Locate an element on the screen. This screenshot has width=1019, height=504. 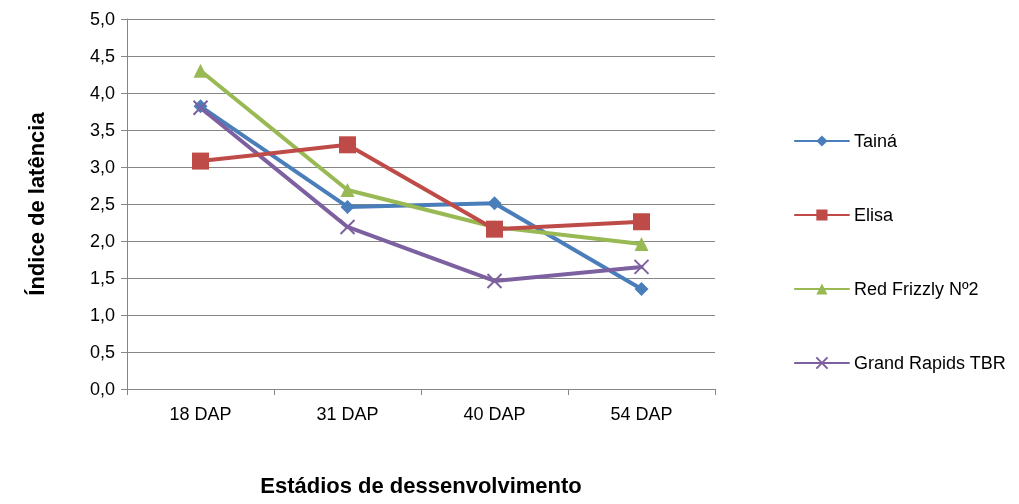
y-axis-title: Índice de latência is located at coordinates (36, 203).